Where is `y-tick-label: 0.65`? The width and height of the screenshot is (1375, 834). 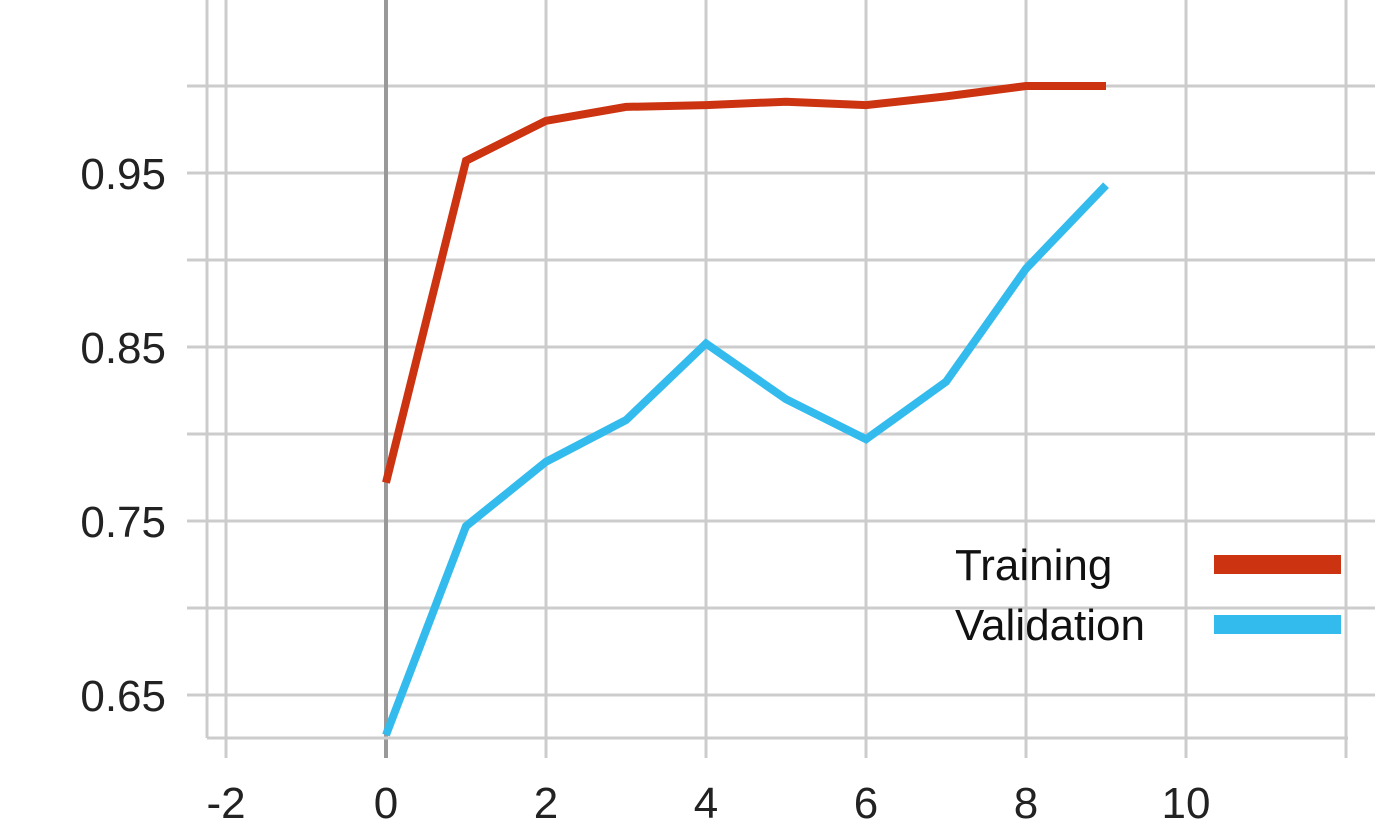
y-tick-label: 0.65 is located at coordinates (123, 696).